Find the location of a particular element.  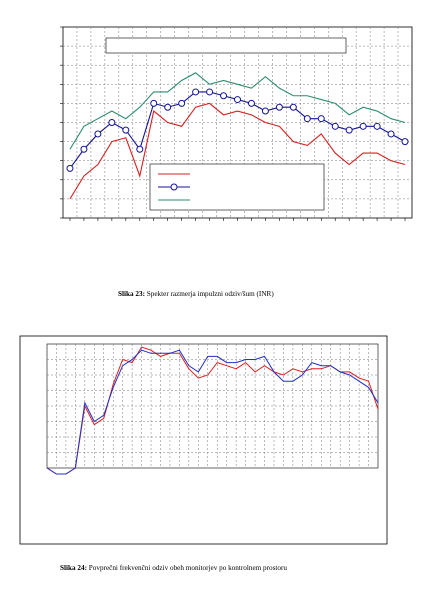

caption-label: Slika 24: is located at coordinates (73, 568).